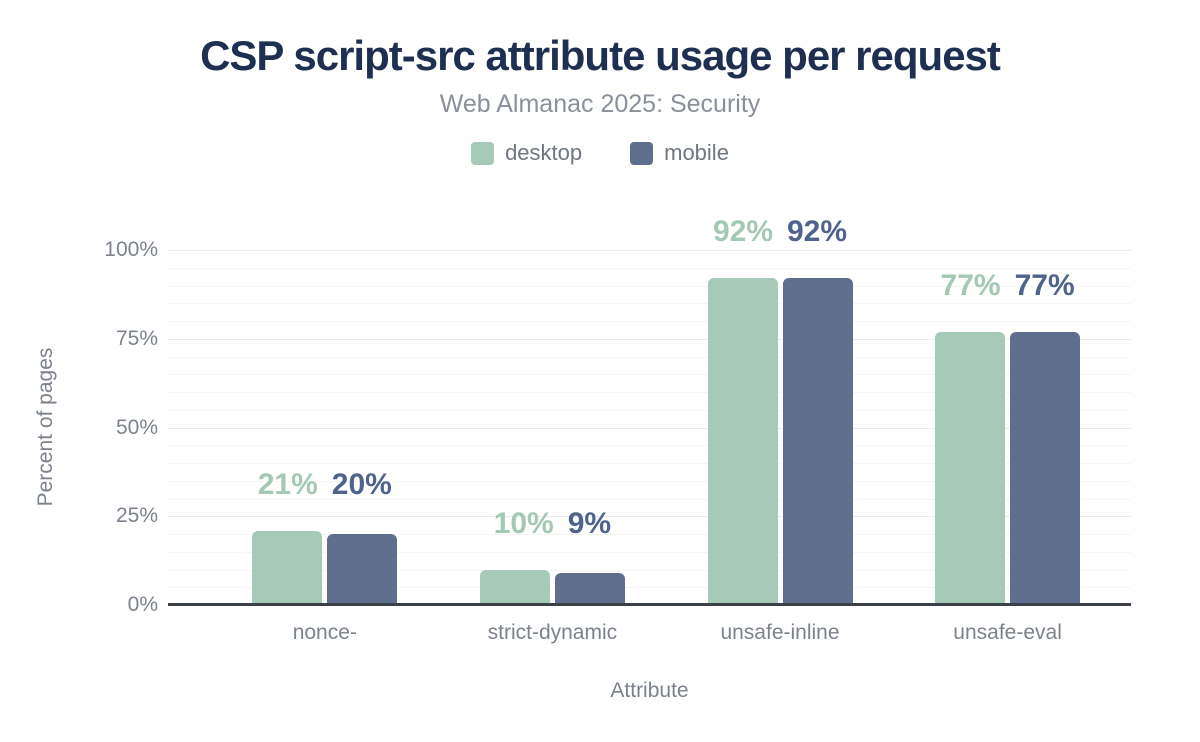 The image size is (1200, 742). I want to click on y-tick-label-75: 75%, so click(136, 338).